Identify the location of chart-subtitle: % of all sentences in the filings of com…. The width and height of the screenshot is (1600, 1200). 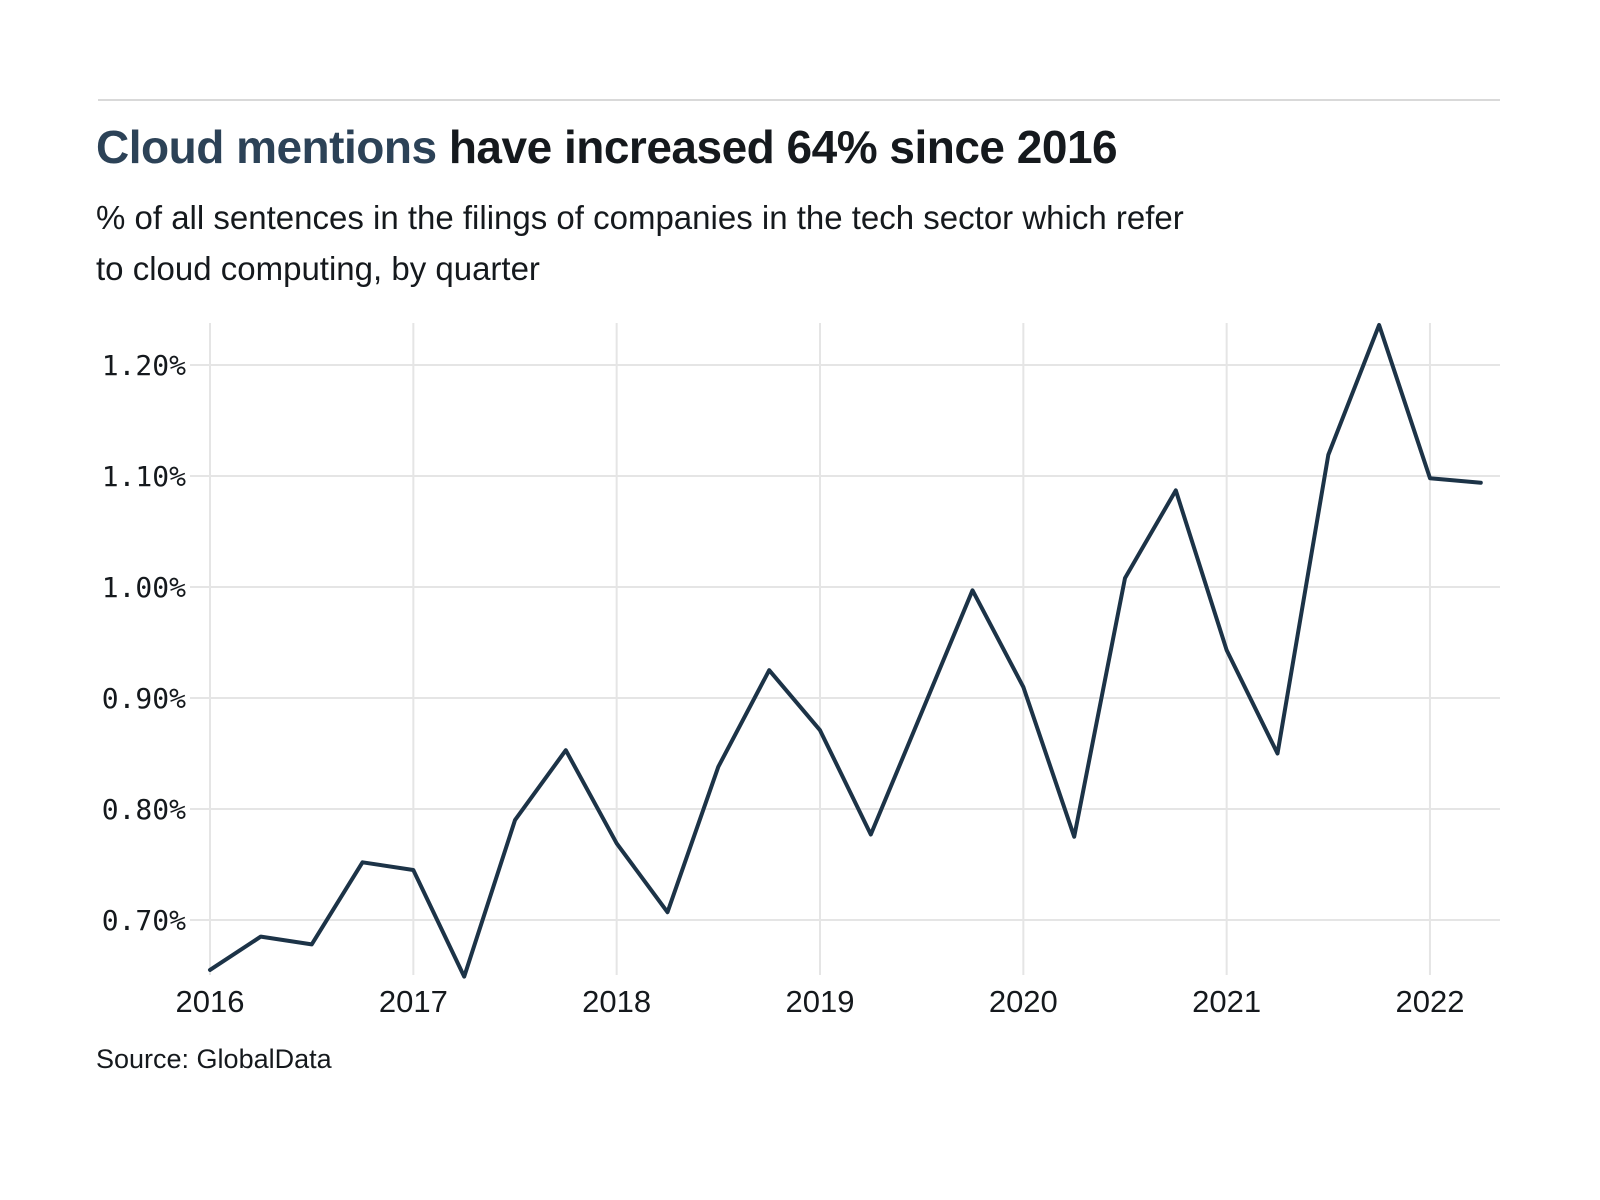
(640, 243).